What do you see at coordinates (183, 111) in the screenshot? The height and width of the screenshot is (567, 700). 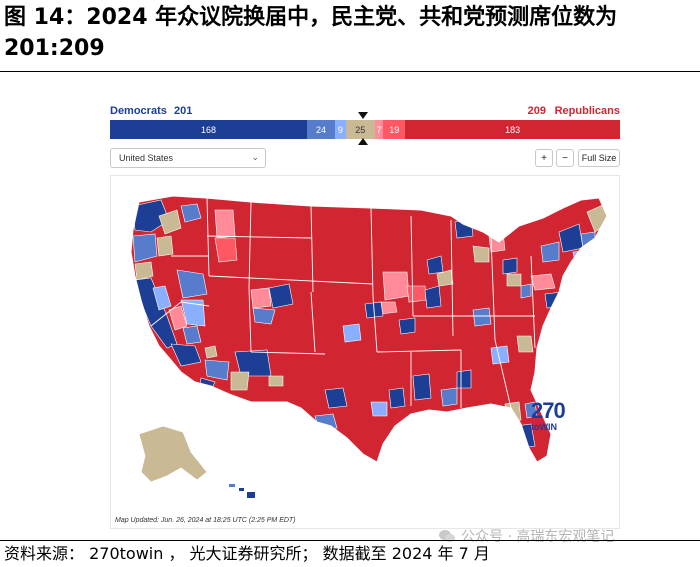 I see `democrats-total: 201` at bounding box center [183, 111].